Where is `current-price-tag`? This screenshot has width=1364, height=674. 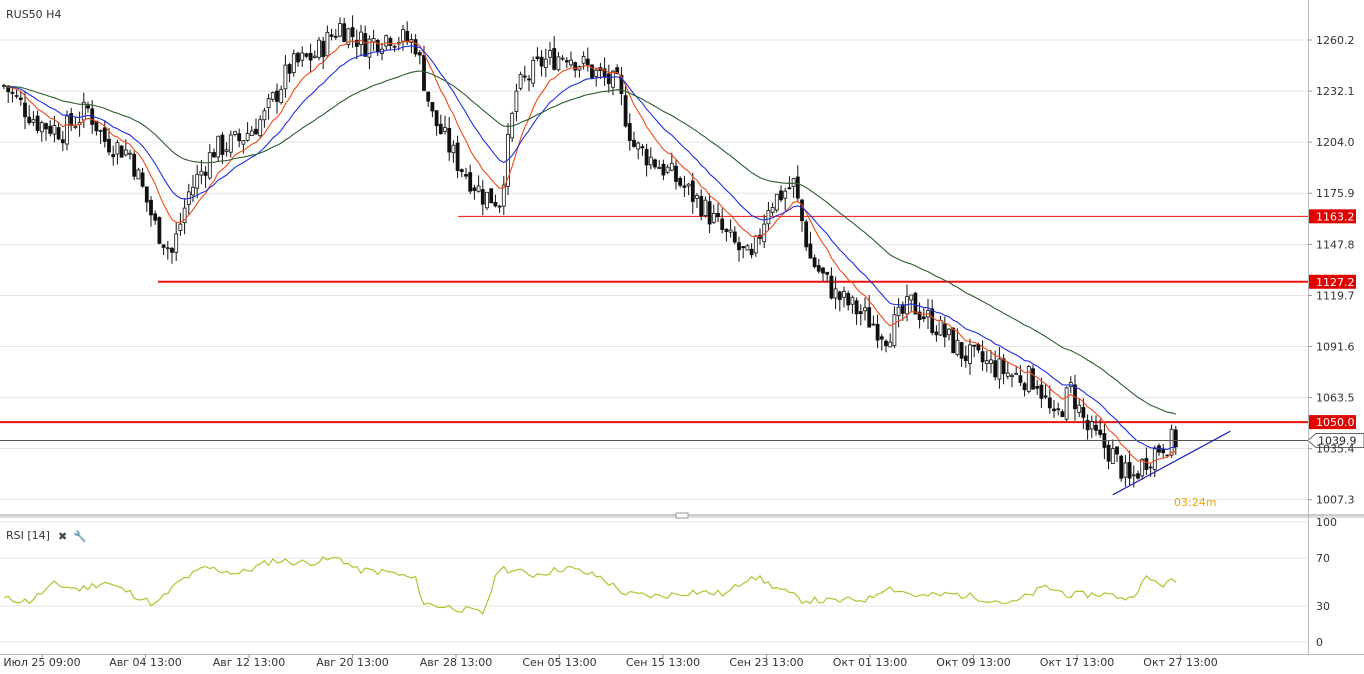
current-price-tag is located at coordinates (1335, 440).